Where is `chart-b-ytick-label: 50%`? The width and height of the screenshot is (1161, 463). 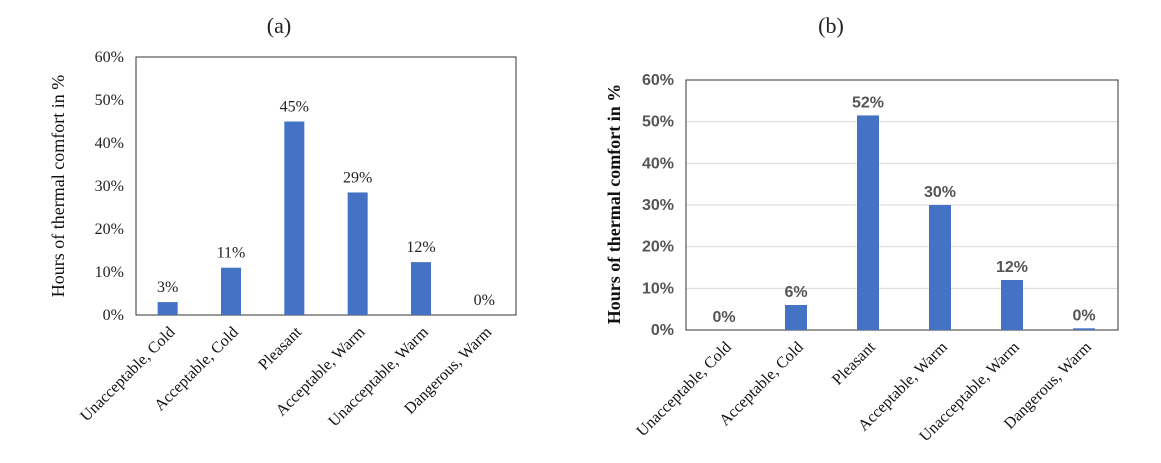
chart-b-ytick-label: 50% is located at coordinates (658, 122).